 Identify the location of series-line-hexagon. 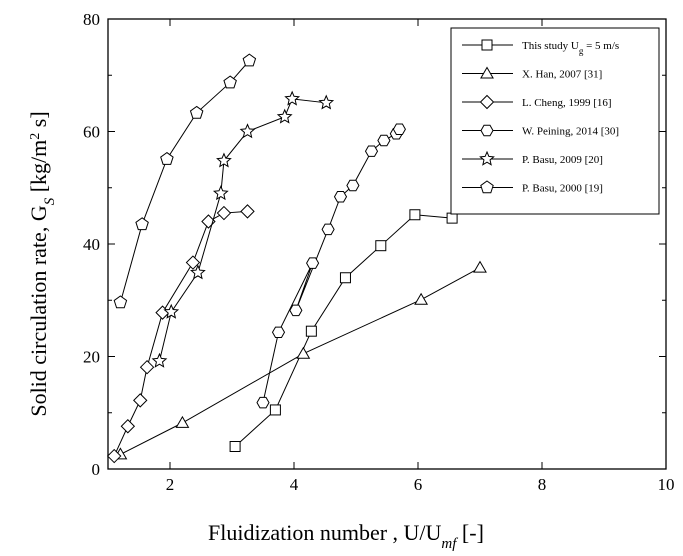
(331, 265).